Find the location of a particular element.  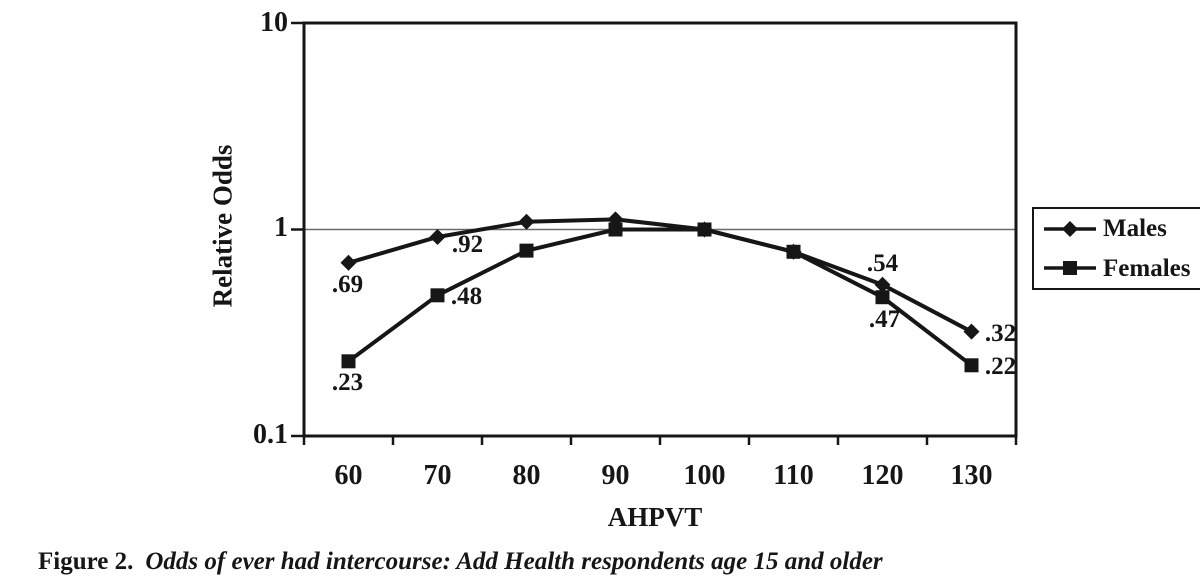

point-value-label-males-60: .69 is located at coordinates (347, 284).